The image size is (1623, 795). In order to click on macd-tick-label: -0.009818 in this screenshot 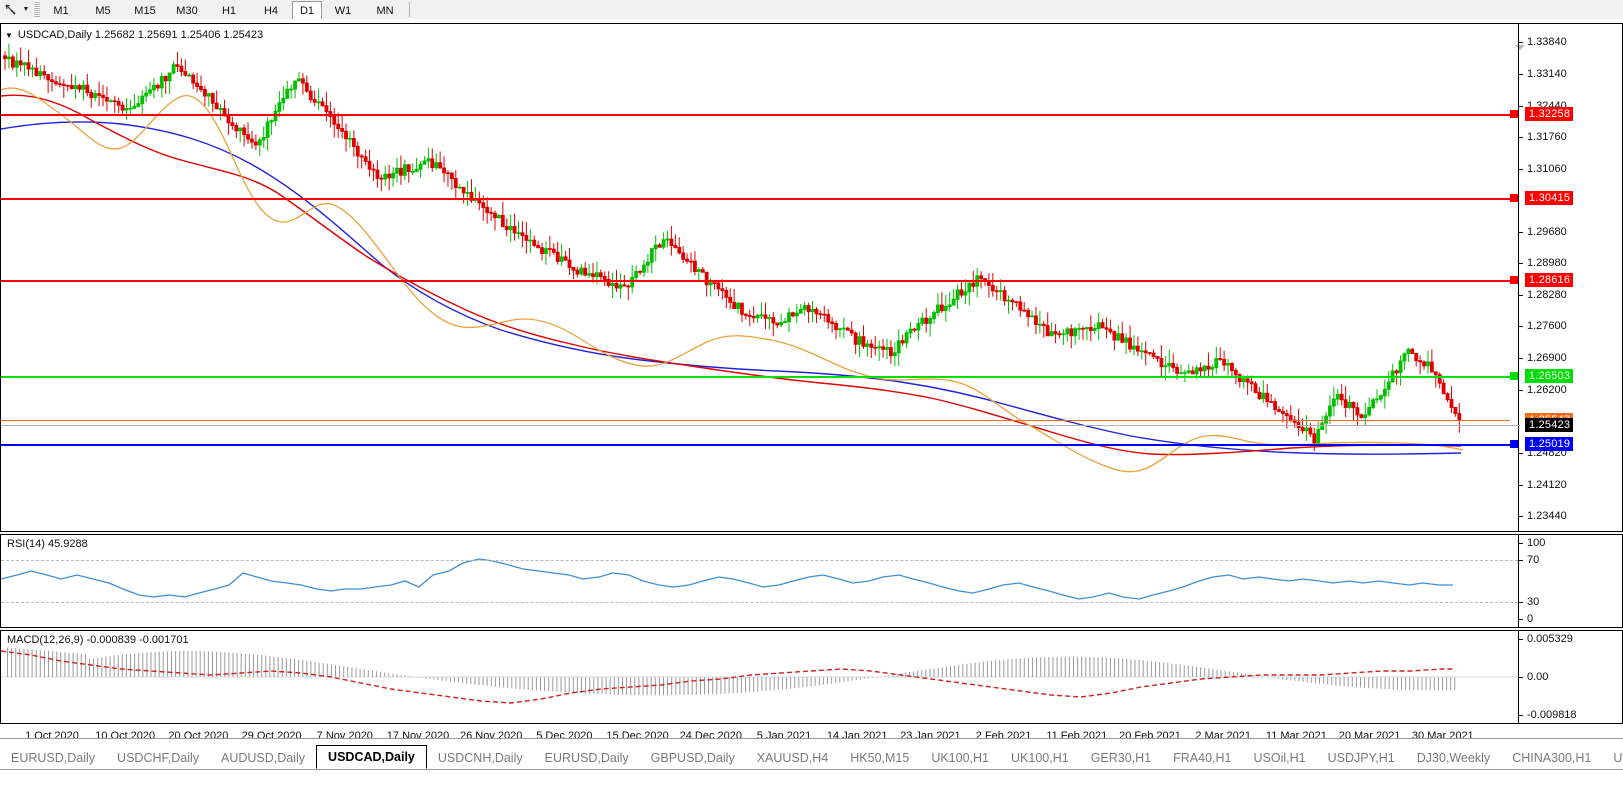, I will do `click(1552, 715)`.